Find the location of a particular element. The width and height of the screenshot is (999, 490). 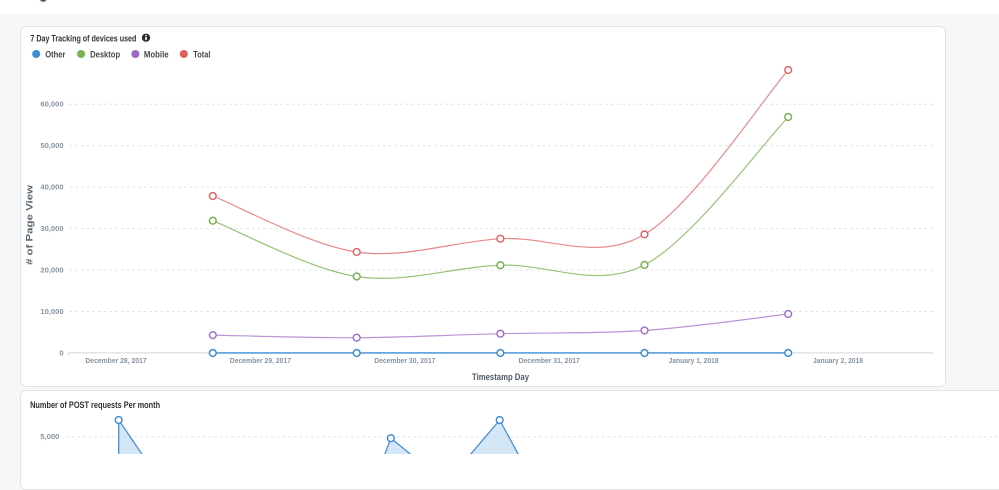

svg-text: 50,000 is located at coordinates (51, 145).